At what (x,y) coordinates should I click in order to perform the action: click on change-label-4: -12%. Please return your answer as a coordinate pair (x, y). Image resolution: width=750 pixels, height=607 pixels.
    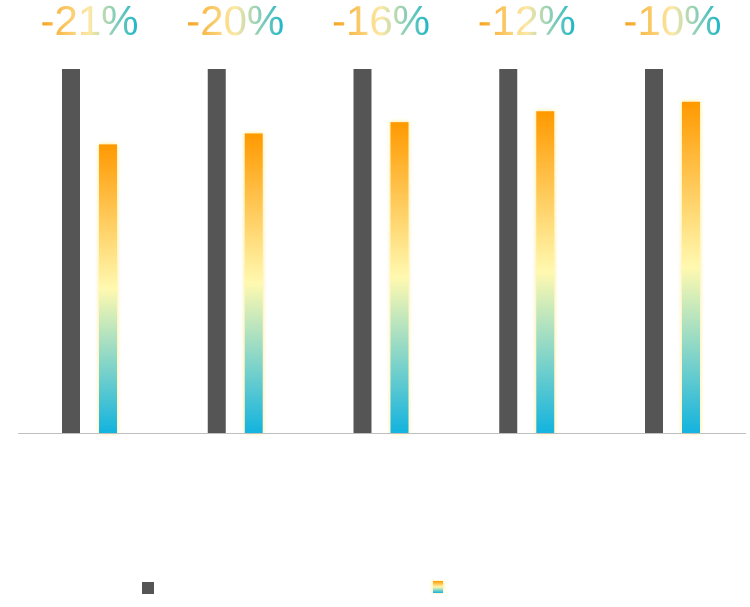
    Looking at the image, I should click on (527, 22).